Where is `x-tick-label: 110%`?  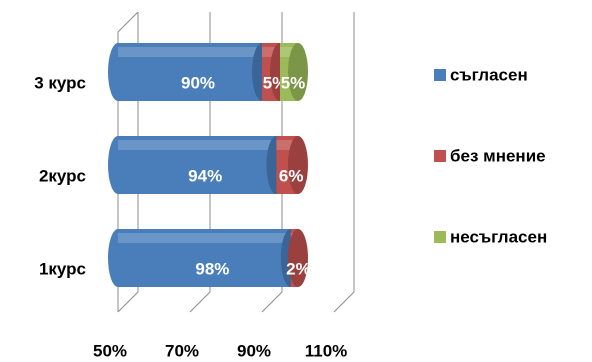
x-tick-label: 110% is located at coordinates (326, 350).